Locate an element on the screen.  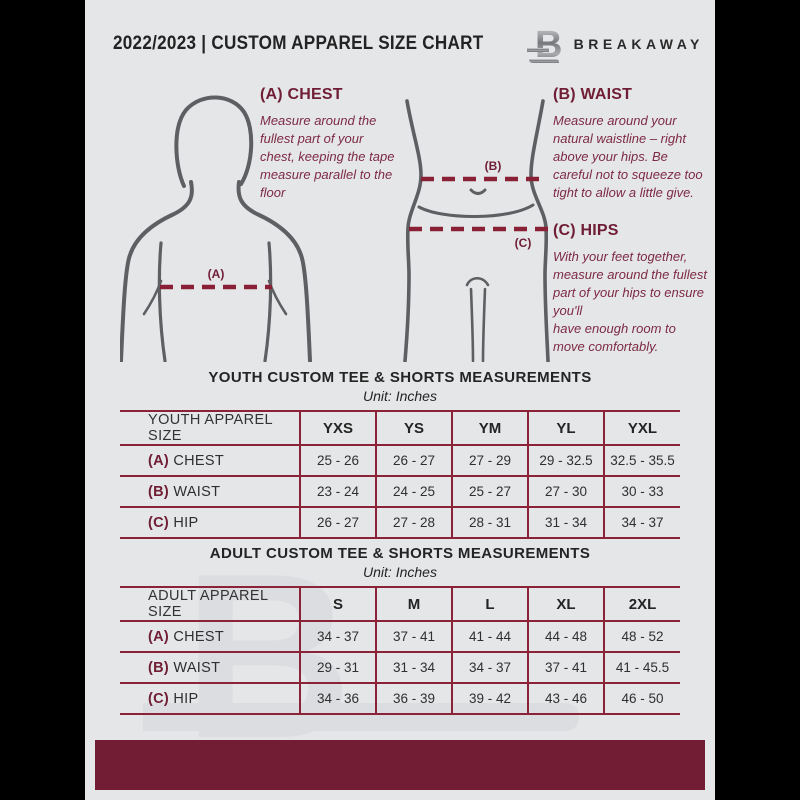
youth-hip-yxs: 26 - 27 is located at coordinates (337, 522).